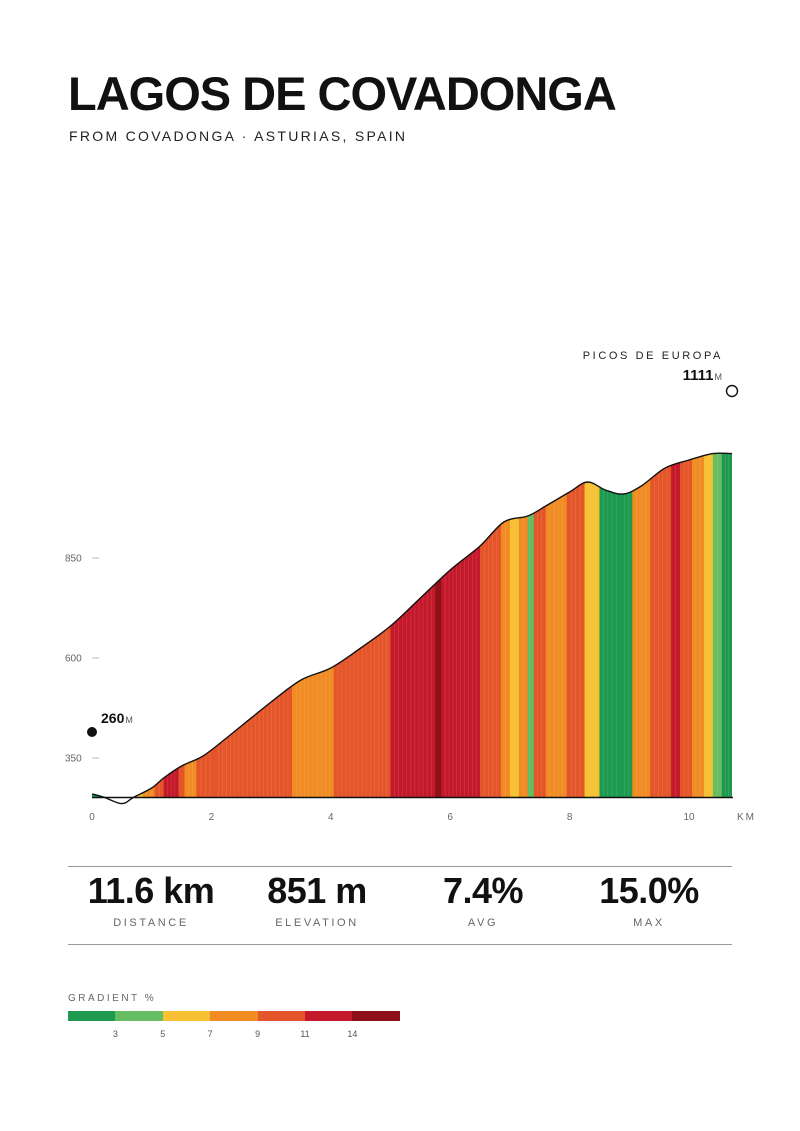 This screenshot has width=800, height=1131. I want to click on y-tick-label: 600, so click(73, 659).